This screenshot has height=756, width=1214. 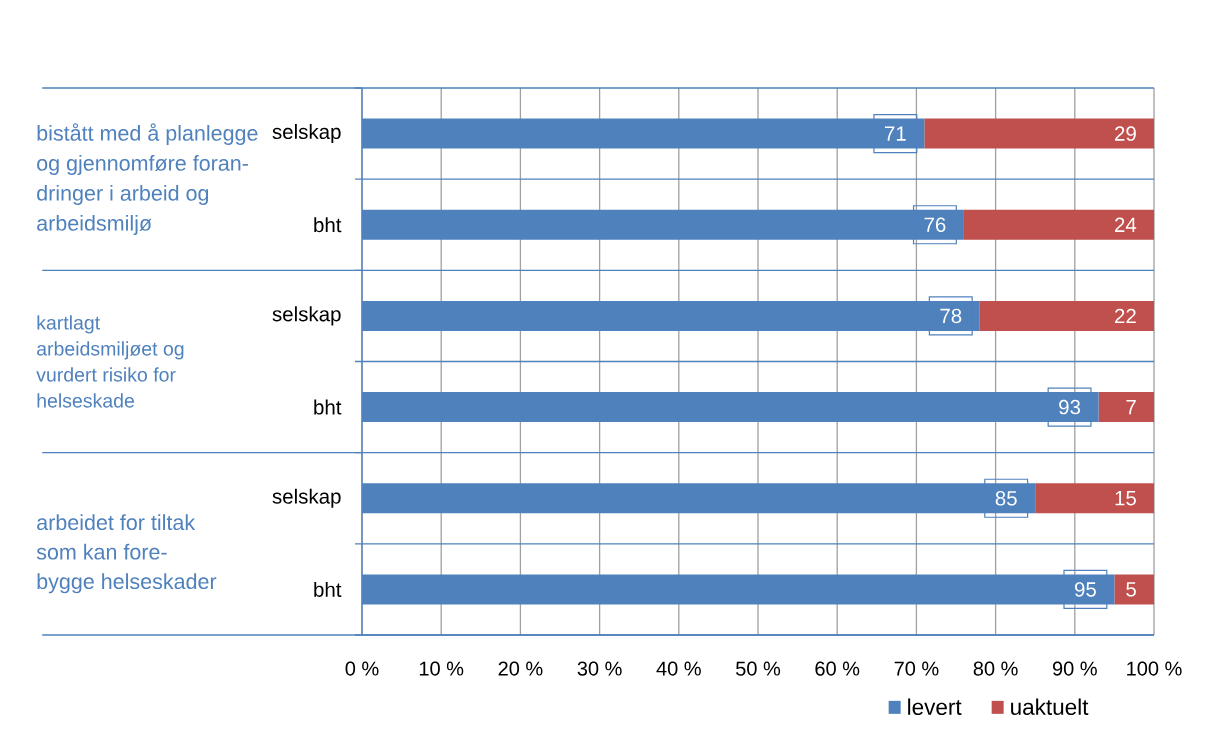 I want to click on x-tick-label: 30 %, so click(x=599, y=668).